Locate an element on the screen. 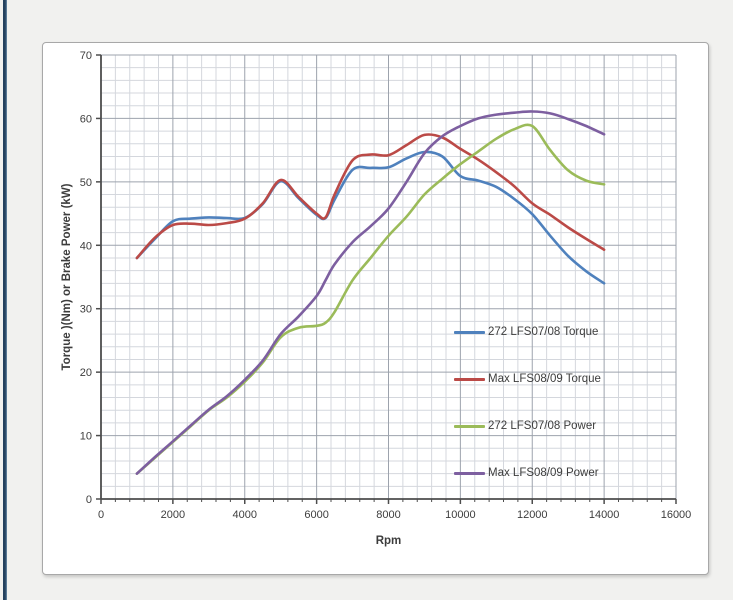  legend-item-272-power: 272 LFS07/08 Power is located at coordinates (525, 426).